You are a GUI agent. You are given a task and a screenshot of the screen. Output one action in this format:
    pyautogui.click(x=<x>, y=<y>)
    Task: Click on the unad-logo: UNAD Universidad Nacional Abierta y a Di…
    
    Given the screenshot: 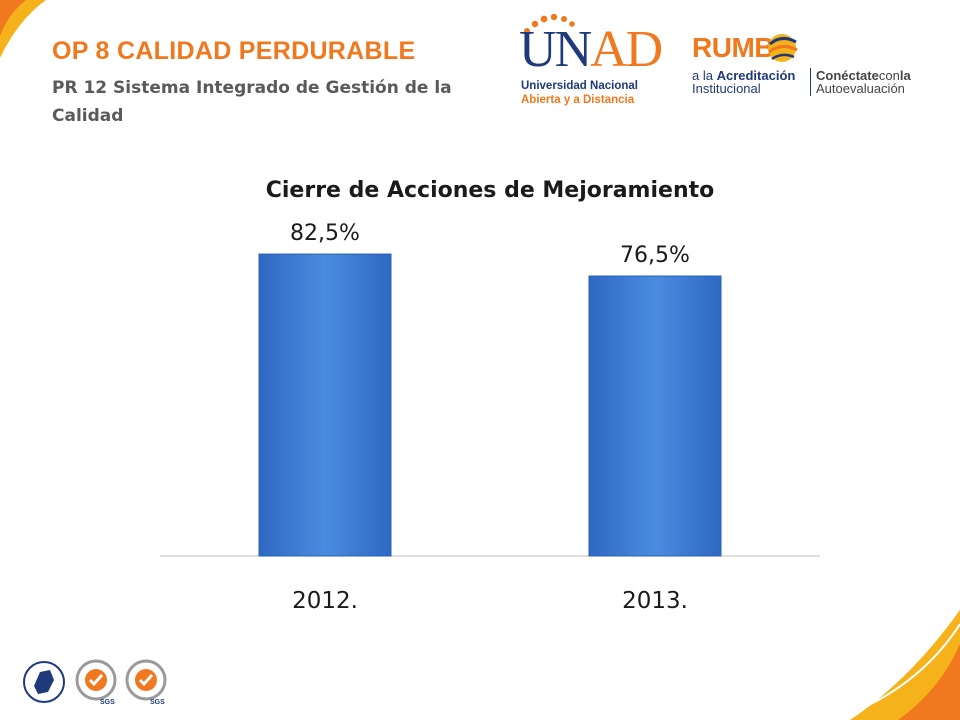 What is the action you would take?
    pyautogui.click(x=589, y=62)
    